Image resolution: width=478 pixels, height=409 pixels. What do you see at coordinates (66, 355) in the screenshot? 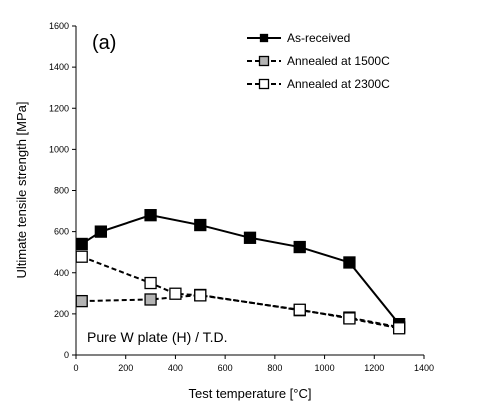
I see `y-tick-label: 0` at bounding box center [66, 355].